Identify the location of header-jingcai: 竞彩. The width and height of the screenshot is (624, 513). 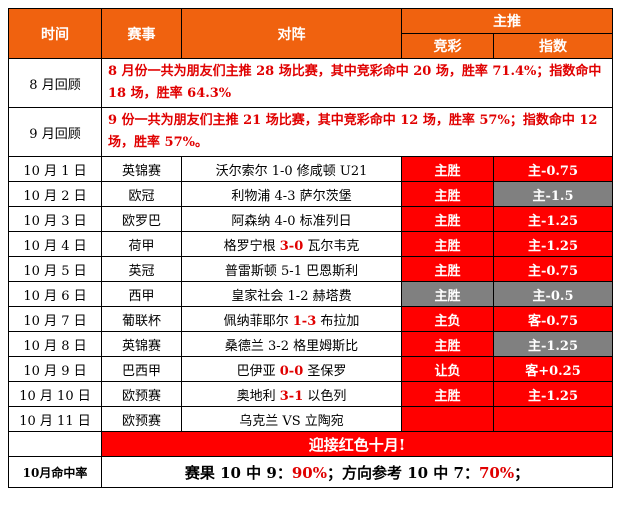
(447, 46).